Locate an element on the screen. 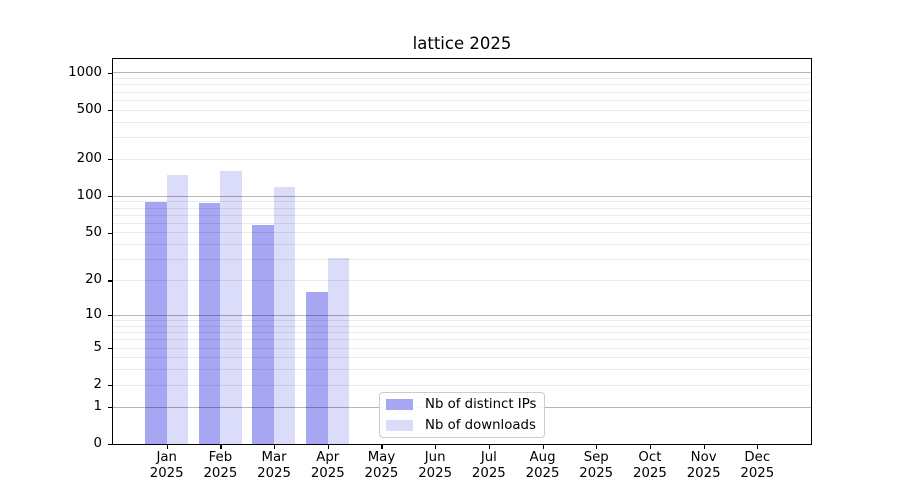 This screenshot has width=900, height=500. x-tick-label-dec: Dec 2025 is located at coordinates (757, 465).